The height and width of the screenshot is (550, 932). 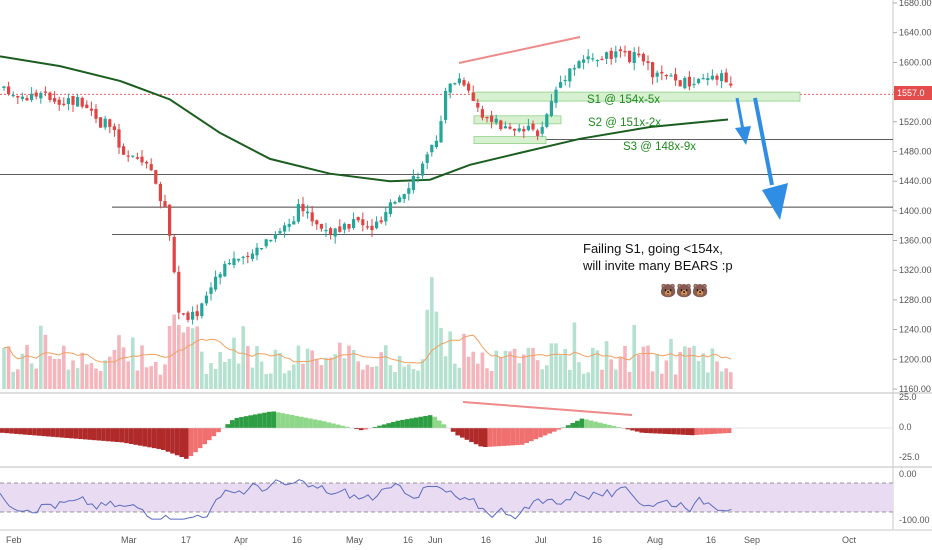 What do you see at coordinates (752, 540) in the screenshot?
I see `time-tick-label: Sep` at bounding box center [752, 540].